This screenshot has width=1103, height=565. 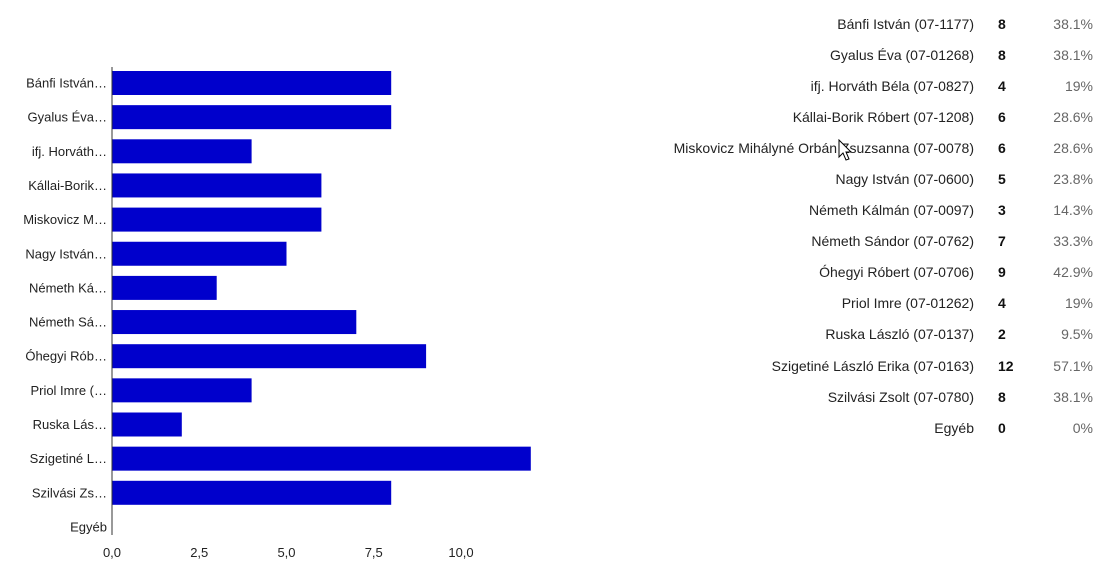 What do you see at coordinates (829, 178) in the screenshot?
I see `summary-row: Nagy István (07-0600) 5 23.8%` at bounding box center [829, 178].